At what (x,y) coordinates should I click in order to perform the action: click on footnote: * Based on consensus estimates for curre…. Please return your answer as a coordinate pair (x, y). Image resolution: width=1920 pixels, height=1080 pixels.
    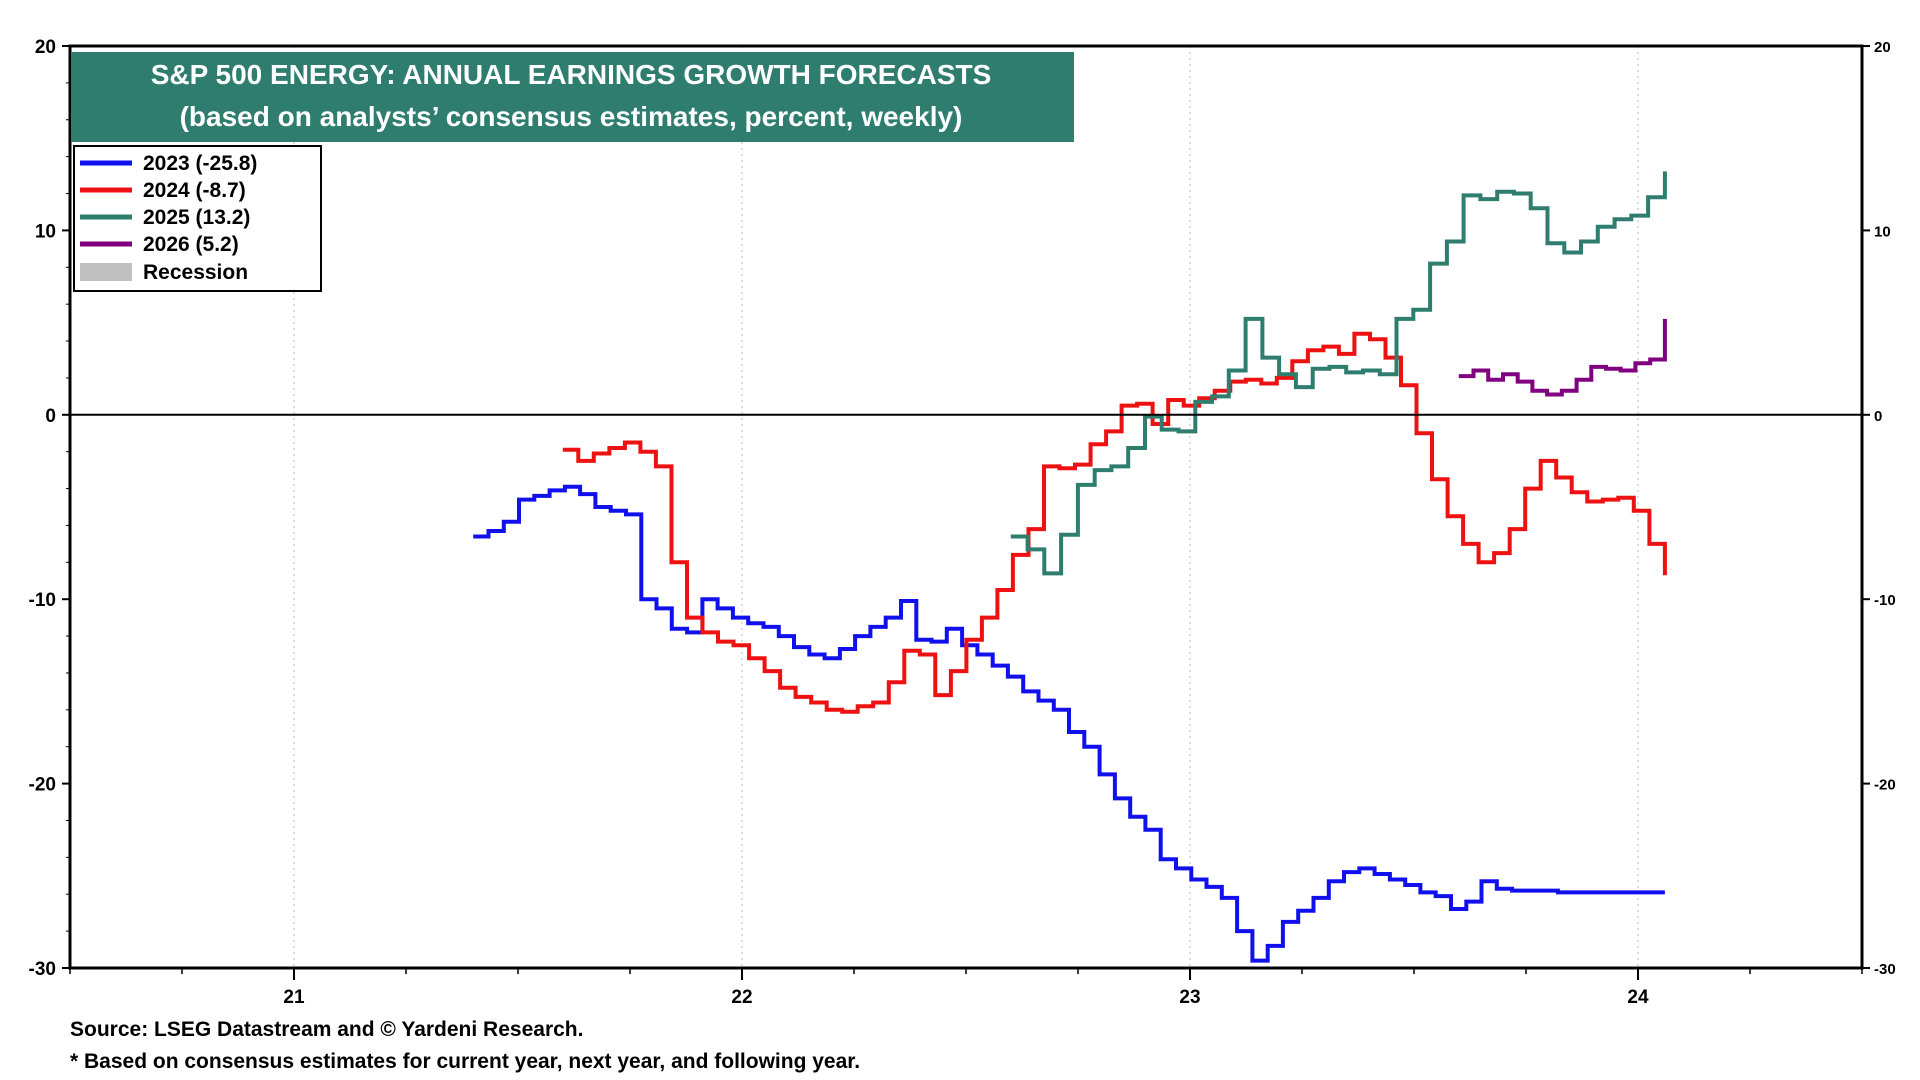
    Looking at the image, I should click on (465, 1061).